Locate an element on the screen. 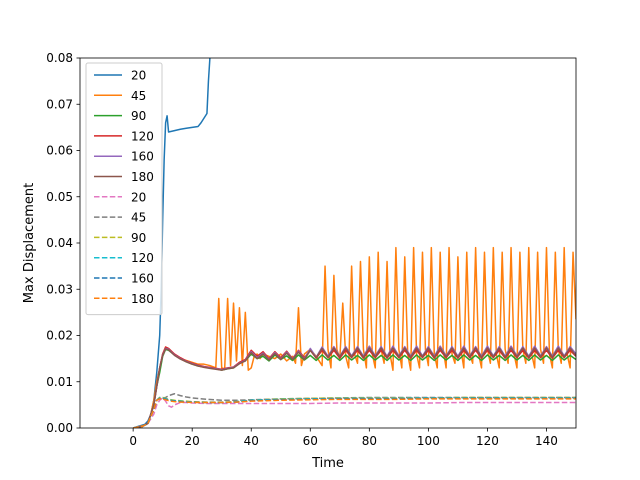 This screenshot has height=480, width=640. y-tick-label: 0.00 is located at coordinates (59, 428).